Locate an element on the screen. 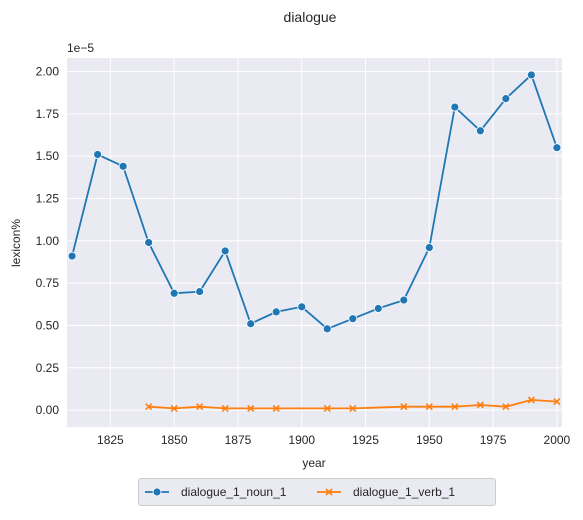  x-tick-labels: 1825 1850 1875 1900 1925 1950 1975 2000 is located at coordinates (334, 440).